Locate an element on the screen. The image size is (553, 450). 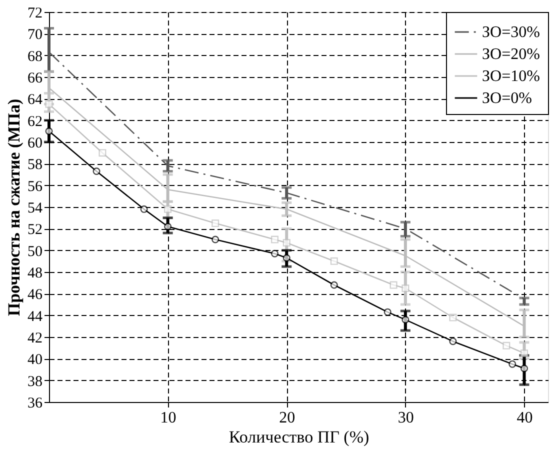
y-tick-label: 60 is located at coordinates (35, 144).